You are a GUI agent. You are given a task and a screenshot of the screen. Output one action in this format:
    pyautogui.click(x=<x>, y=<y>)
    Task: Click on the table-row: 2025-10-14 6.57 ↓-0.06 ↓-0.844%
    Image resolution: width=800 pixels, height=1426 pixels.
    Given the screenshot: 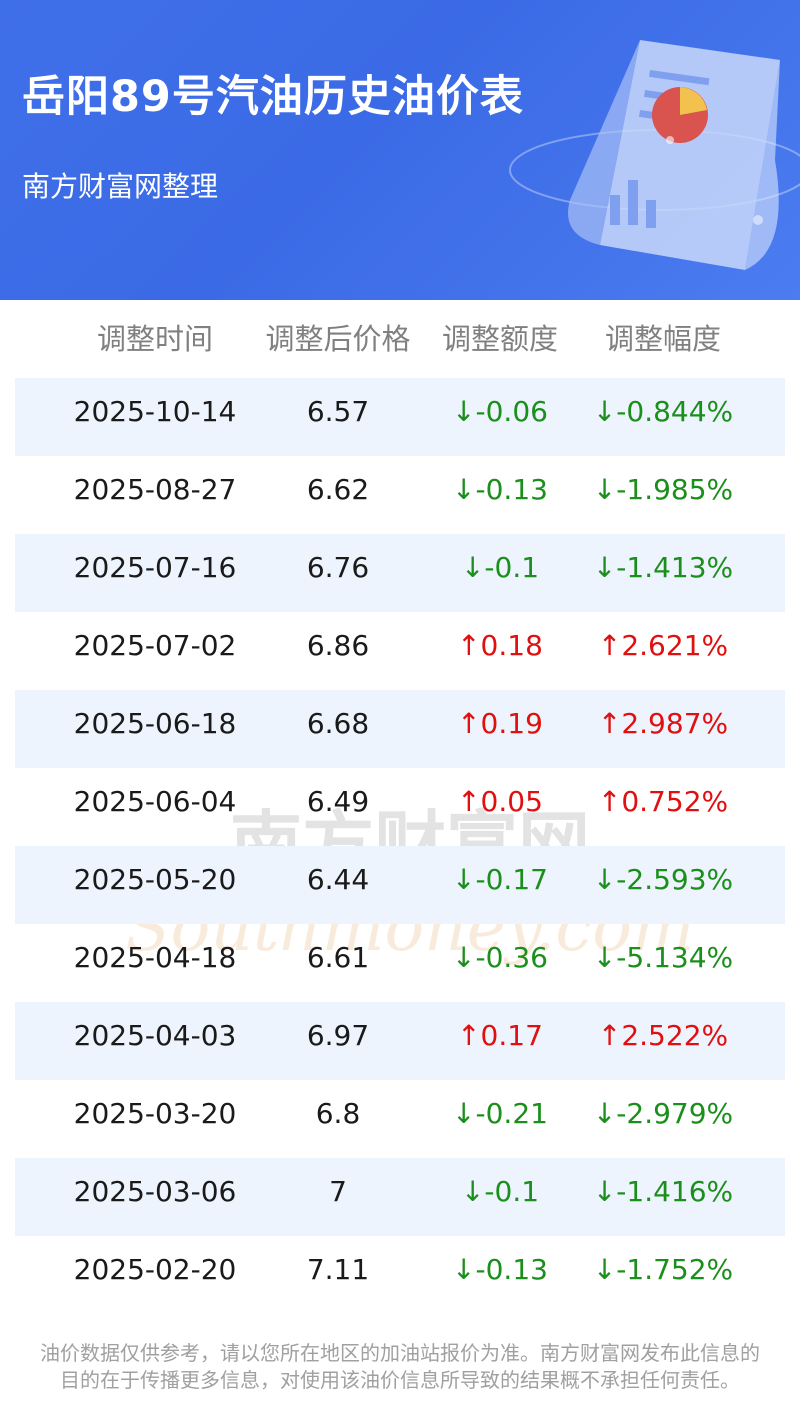 What is the action you would take?
    pyautogui.click(x=400, y=417)
    